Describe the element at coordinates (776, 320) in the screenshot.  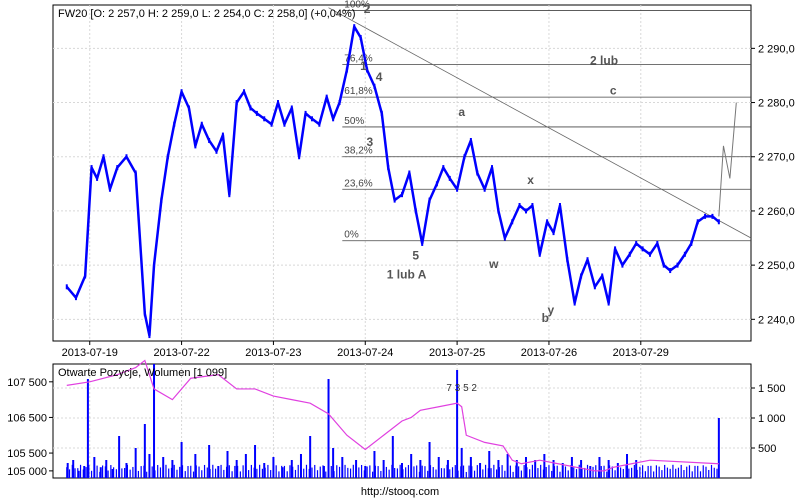
I see `price-y-tick-label: 2 240,0` at that location.